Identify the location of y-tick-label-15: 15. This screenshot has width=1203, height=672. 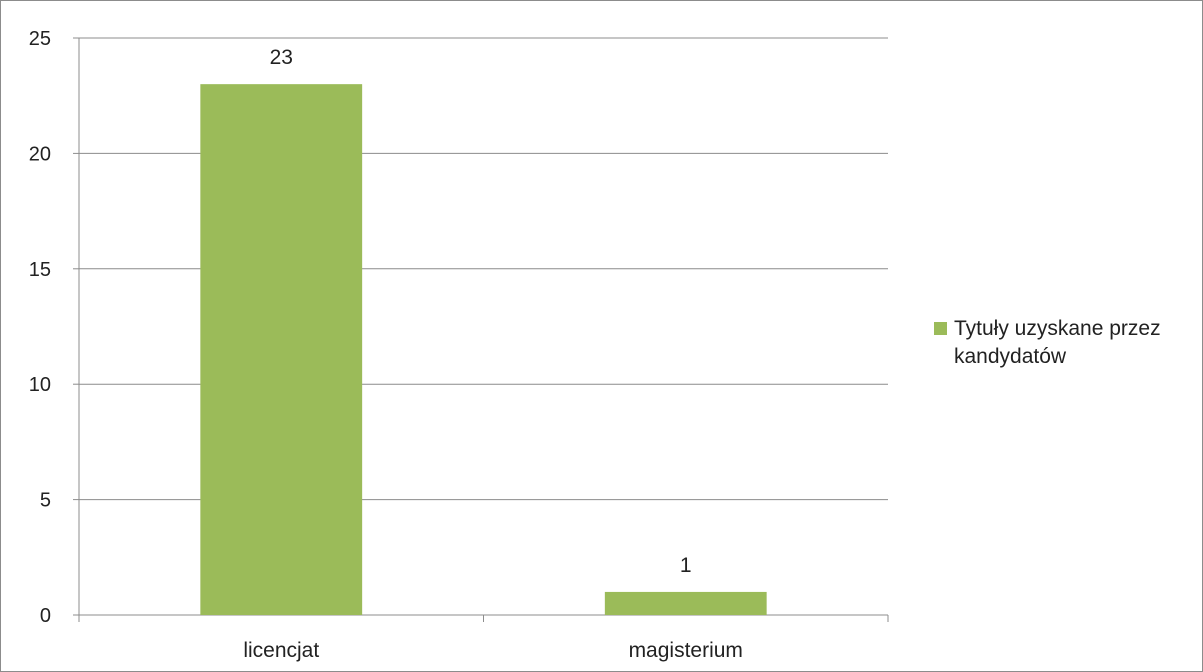
(40, 270).